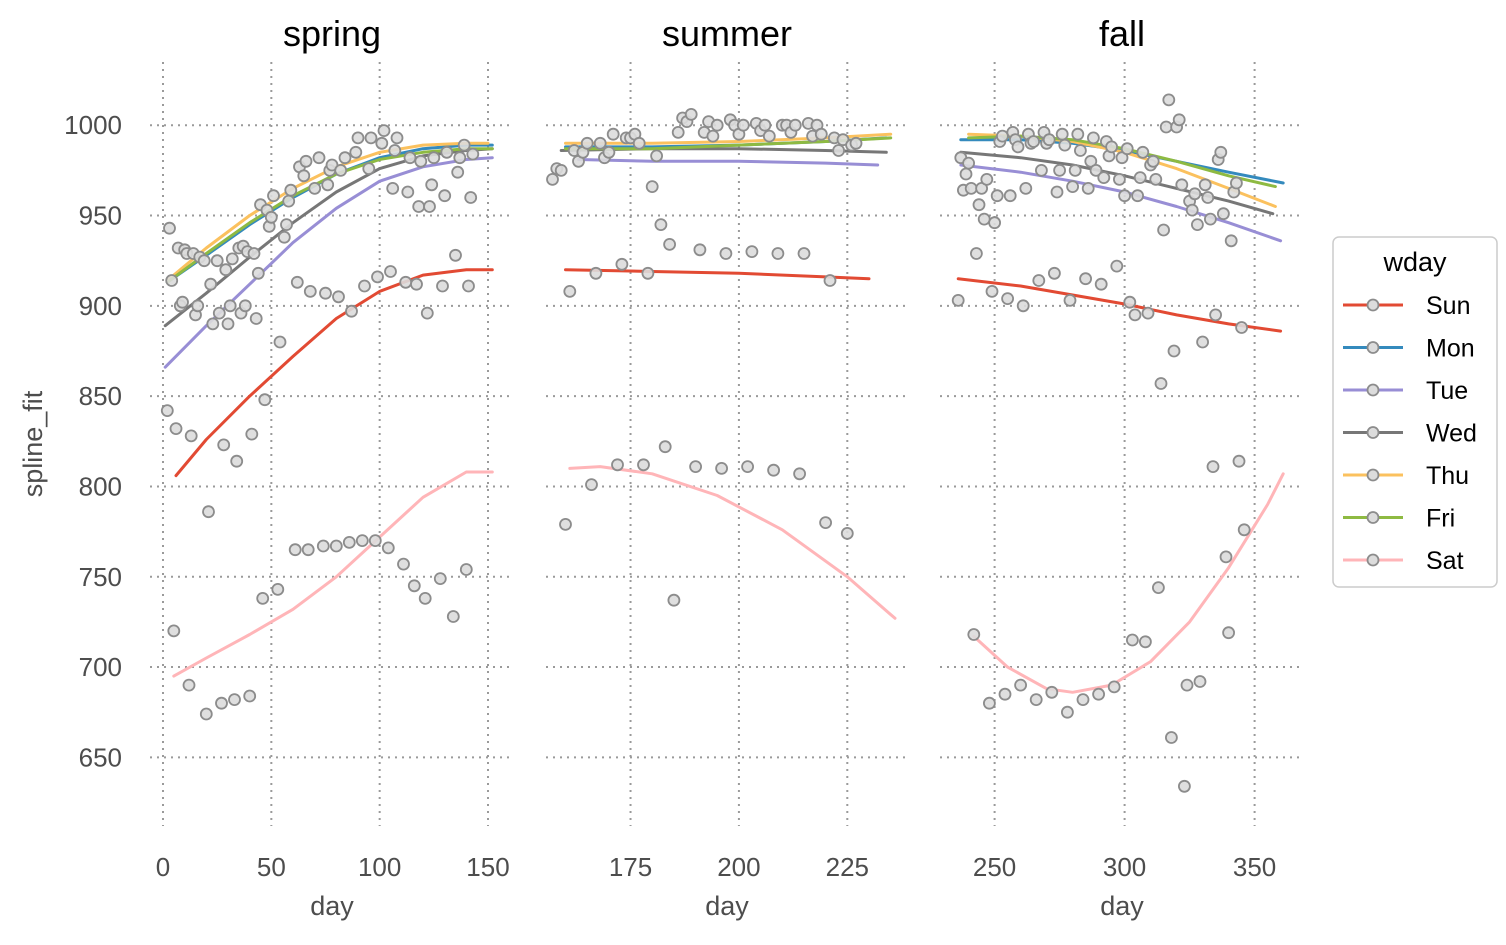  Describe the element at coordinates (1414, 262) in the screenshot. I see `legend-title: wday` at that location.